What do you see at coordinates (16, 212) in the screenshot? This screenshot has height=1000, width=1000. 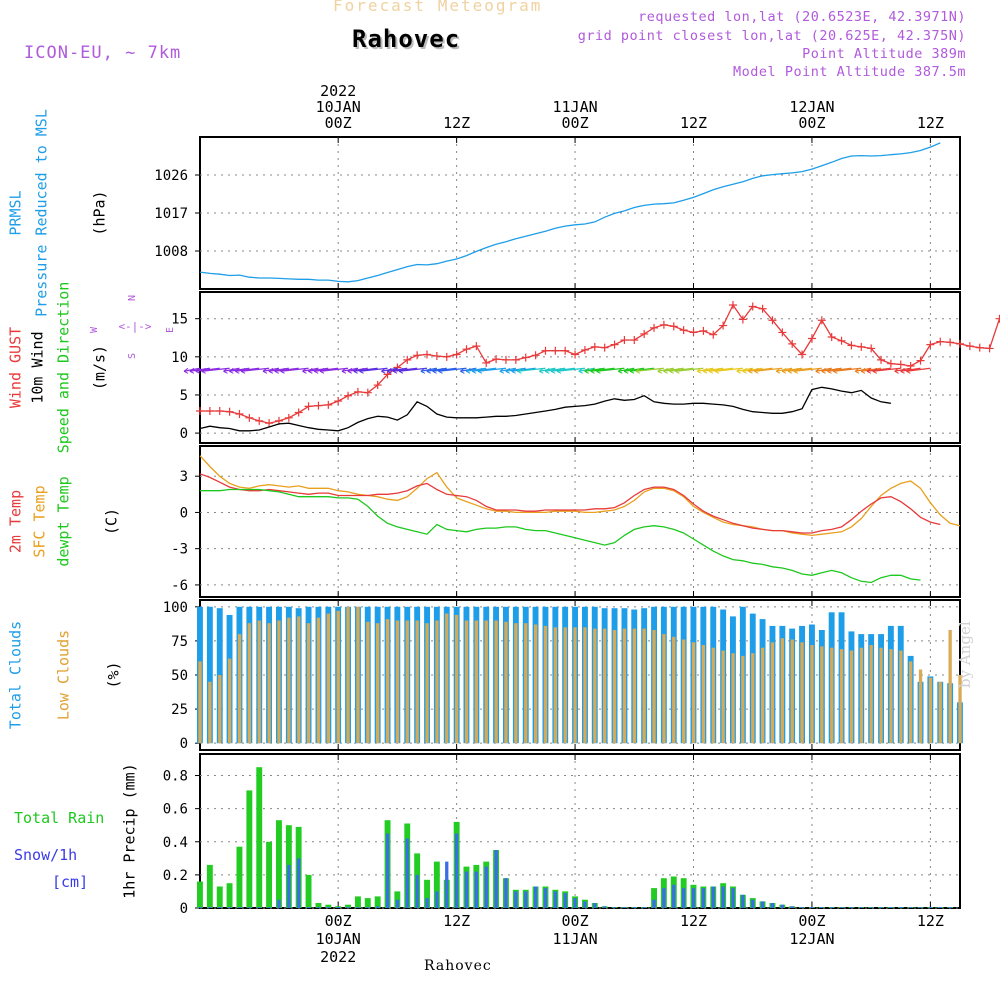 I see `side-label-0-0: PRMSL` at bounding box center [16, 212].